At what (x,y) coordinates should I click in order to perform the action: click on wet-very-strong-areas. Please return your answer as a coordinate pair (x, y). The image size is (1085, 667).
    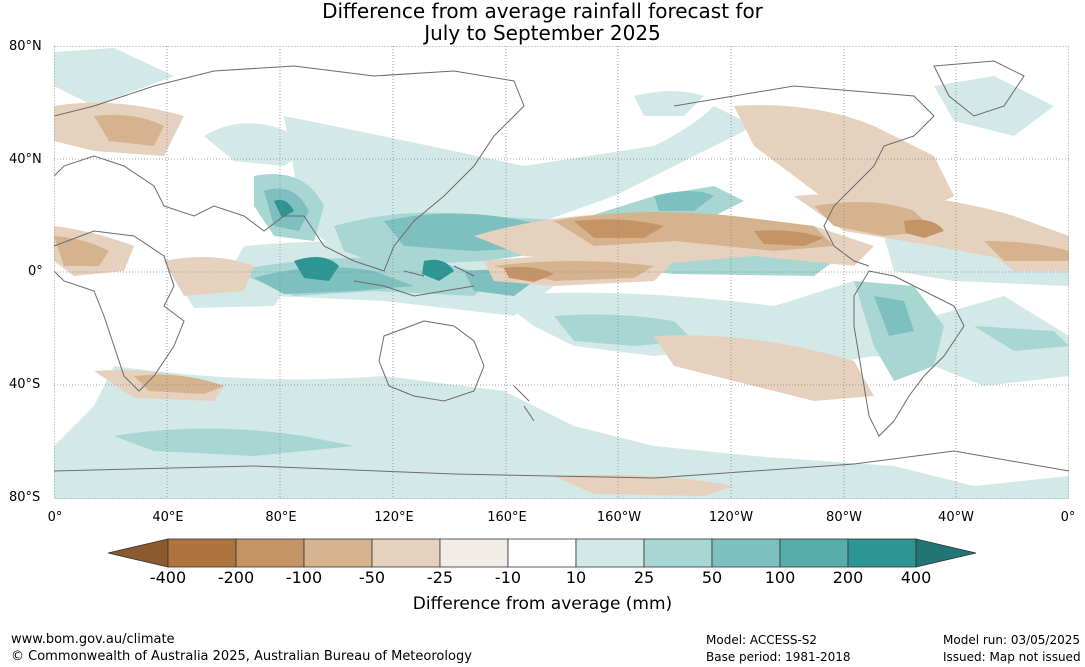
    Looking at the image, I should click on (364, 240).